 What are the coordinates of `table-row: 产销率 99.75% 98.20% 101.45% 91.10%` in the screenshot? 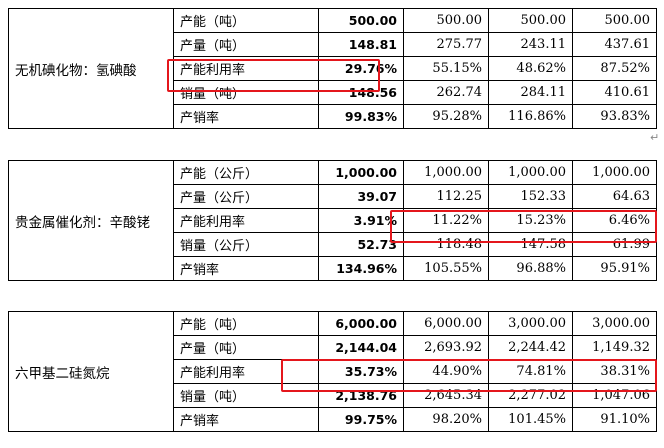 It's located at (333, 419).